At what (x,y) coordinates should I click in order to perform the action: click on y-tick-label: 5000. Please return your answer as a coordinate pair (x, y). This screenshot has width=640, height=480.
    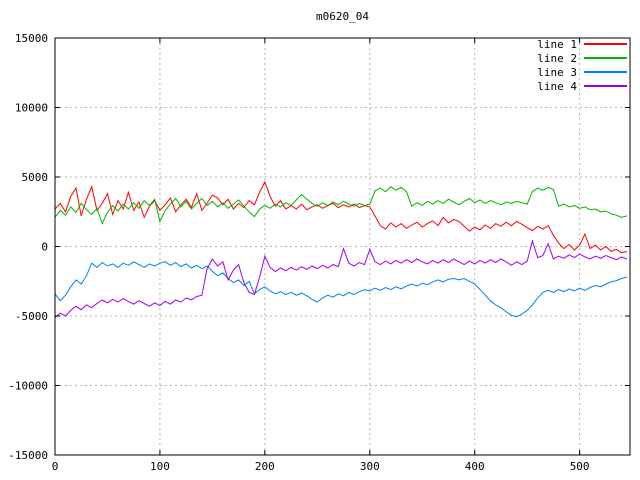
    Looking at the image, I should click on (35, 177).